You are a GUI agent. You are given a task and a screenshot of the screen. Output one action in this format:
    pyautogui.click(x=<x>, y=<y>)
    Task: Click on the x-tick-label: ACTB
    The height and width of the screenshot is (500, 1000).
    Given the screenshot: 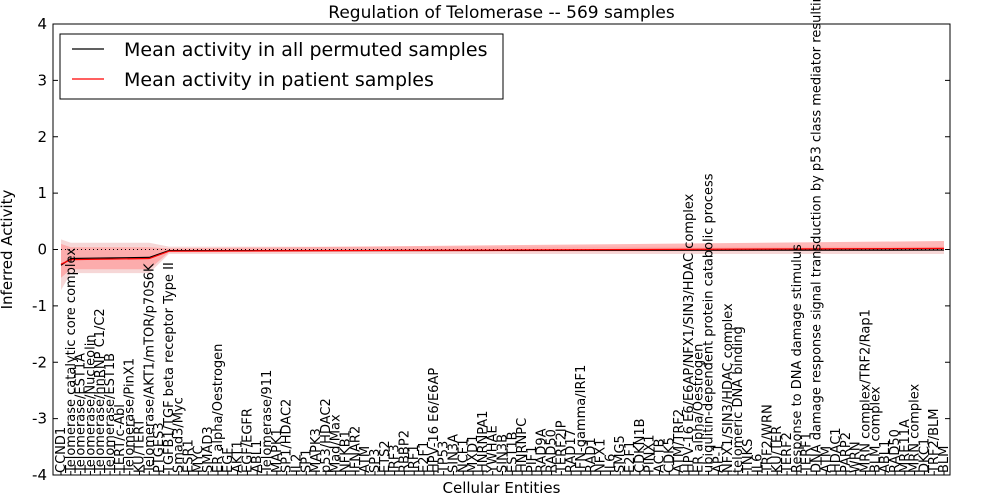 What is the action you would take?
    pyautogui.click(x=659, y=455)
    